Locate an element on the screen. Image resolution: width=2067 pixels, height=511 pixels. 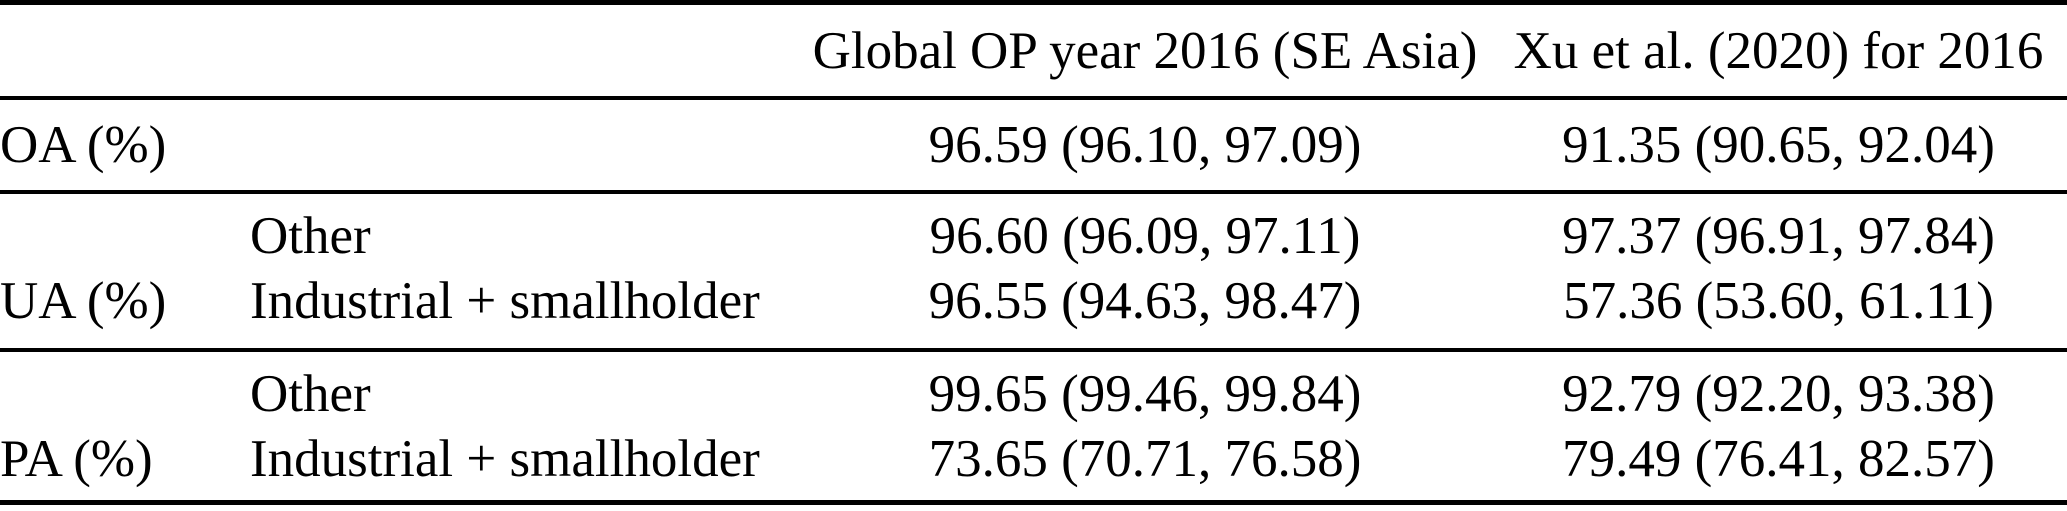
column-header-xu-et-al: Xu et al. (2020) for 2016 is located at coordinates (1778, 50).